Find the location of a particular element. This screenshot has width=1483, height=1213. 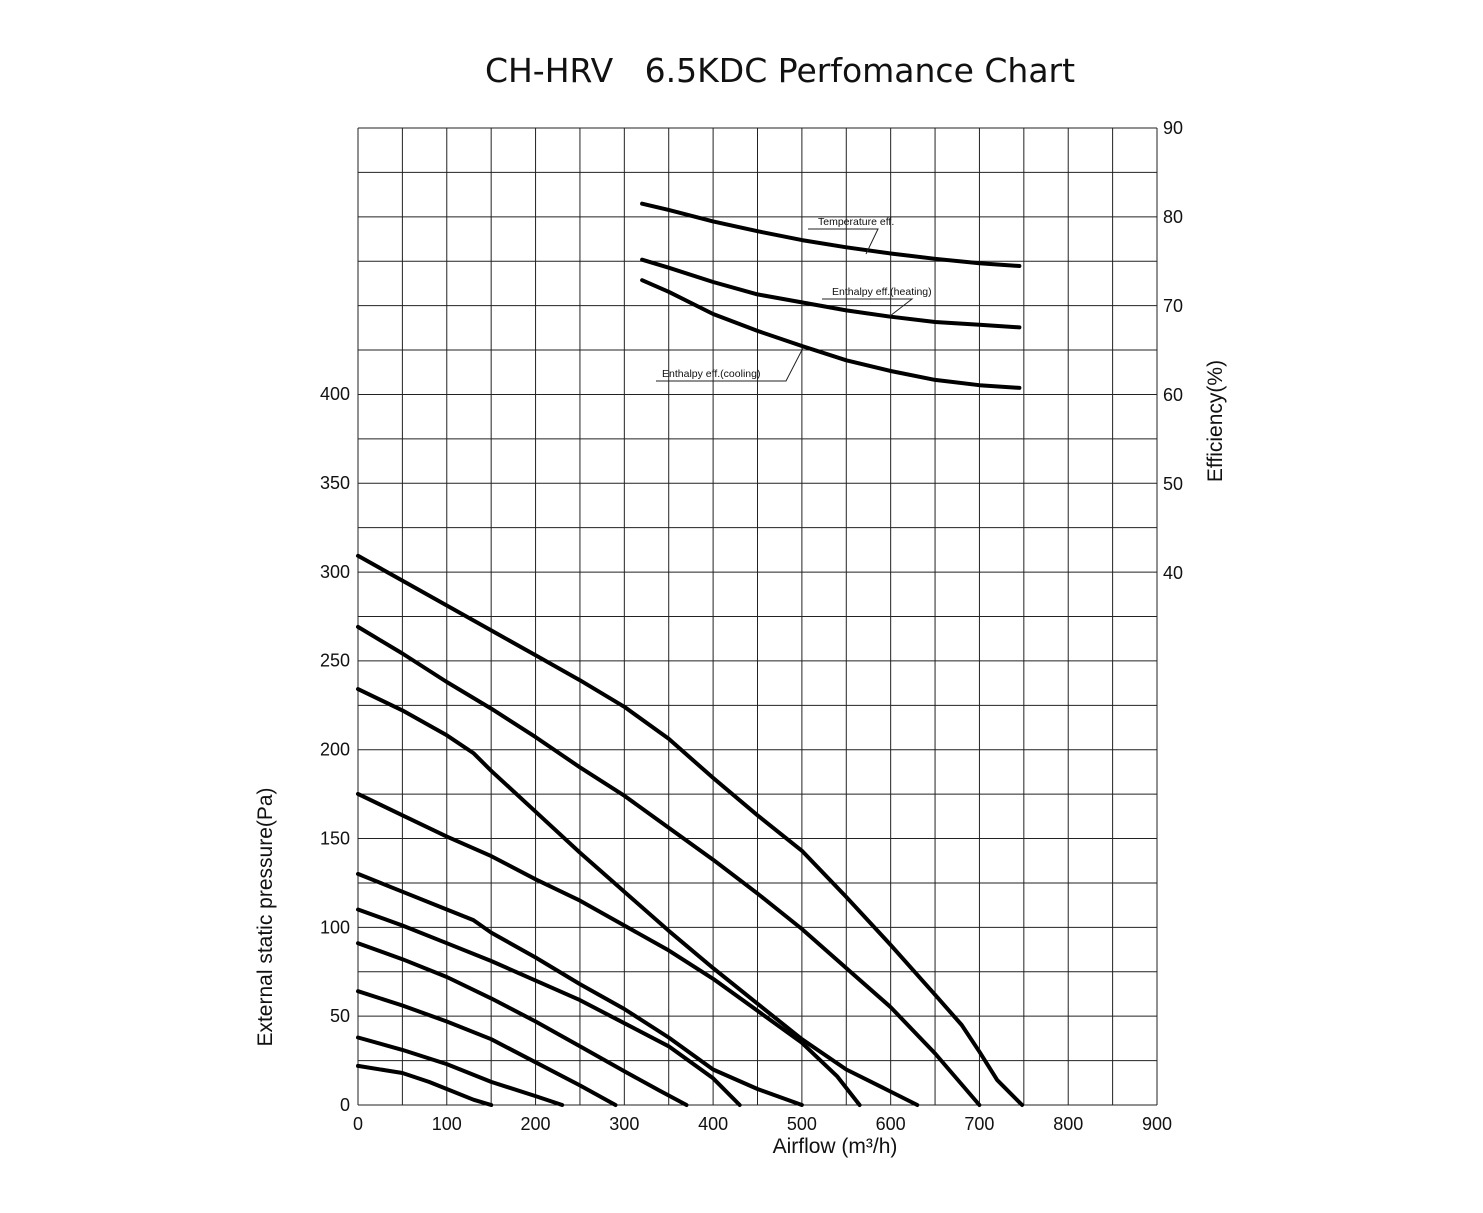

temperature-eff-label: Temperature eff. is located at coordinates (856, 222).